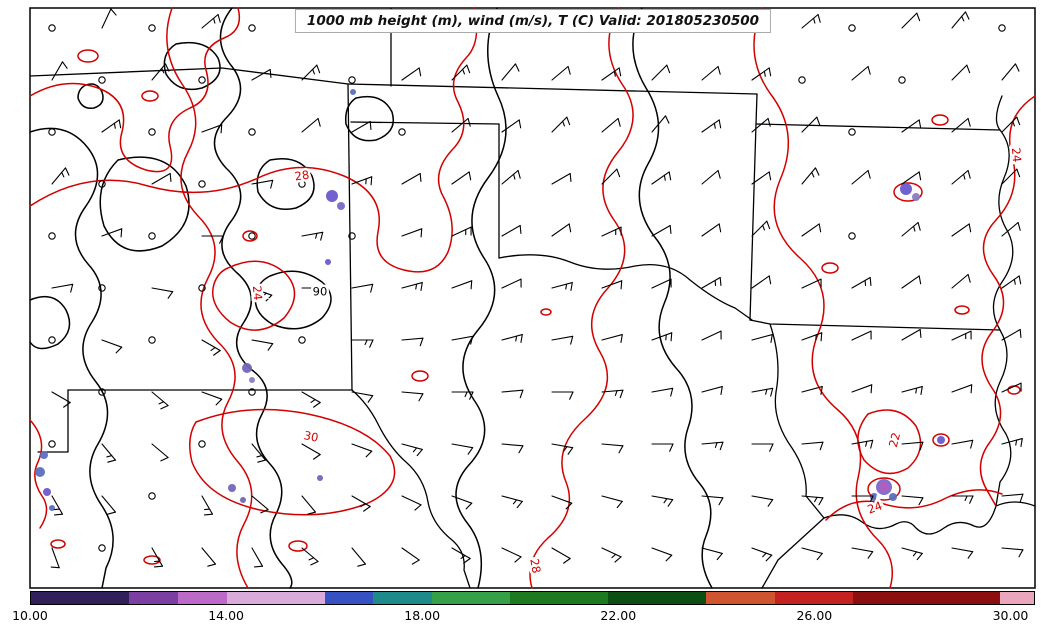 The height and width of the screenshot is (633, 1041). Describe the element at coordinates (209, 298) in the screenshot. I see `temp-contour-west` at that location.